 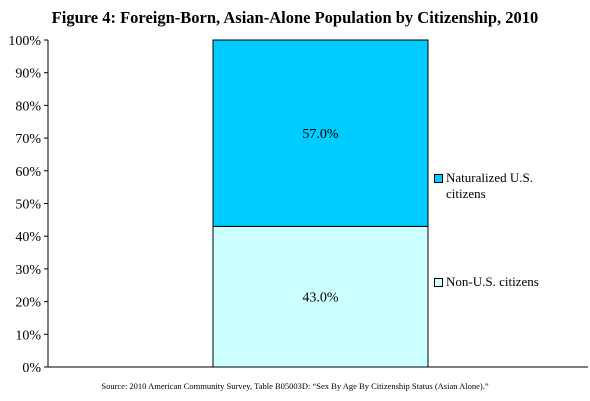 I want to click on y-tick-label: 80%, so click(x=28, y=106).